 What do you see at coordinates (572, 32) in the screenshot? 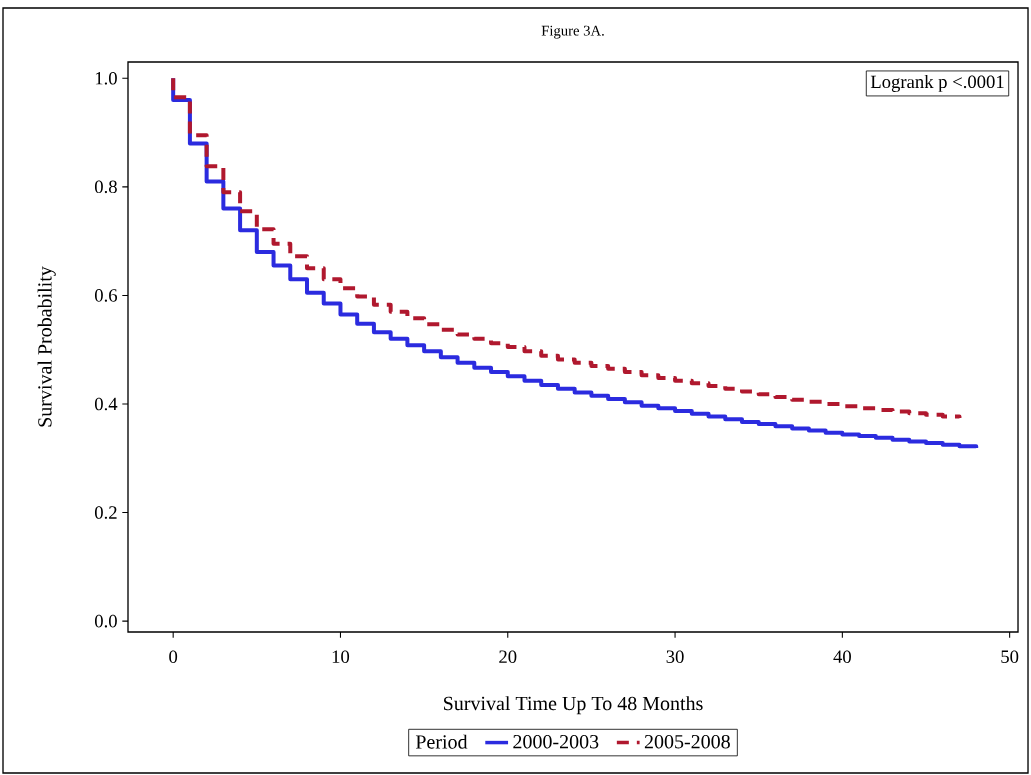
I see `chart-title: Figure 3A.` at bounding box center [572, 32].